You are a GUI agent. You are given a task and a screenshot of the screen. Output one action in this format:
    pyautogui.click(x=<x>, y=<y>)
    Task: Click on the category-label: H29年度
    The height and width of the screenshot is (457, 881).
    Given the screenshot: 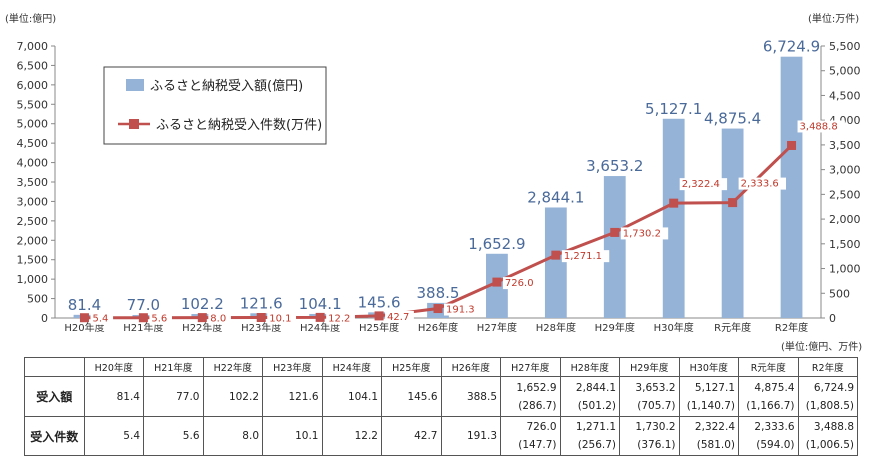 What is the action you would take?
    pyautogui.click(x=615, y=327)
    